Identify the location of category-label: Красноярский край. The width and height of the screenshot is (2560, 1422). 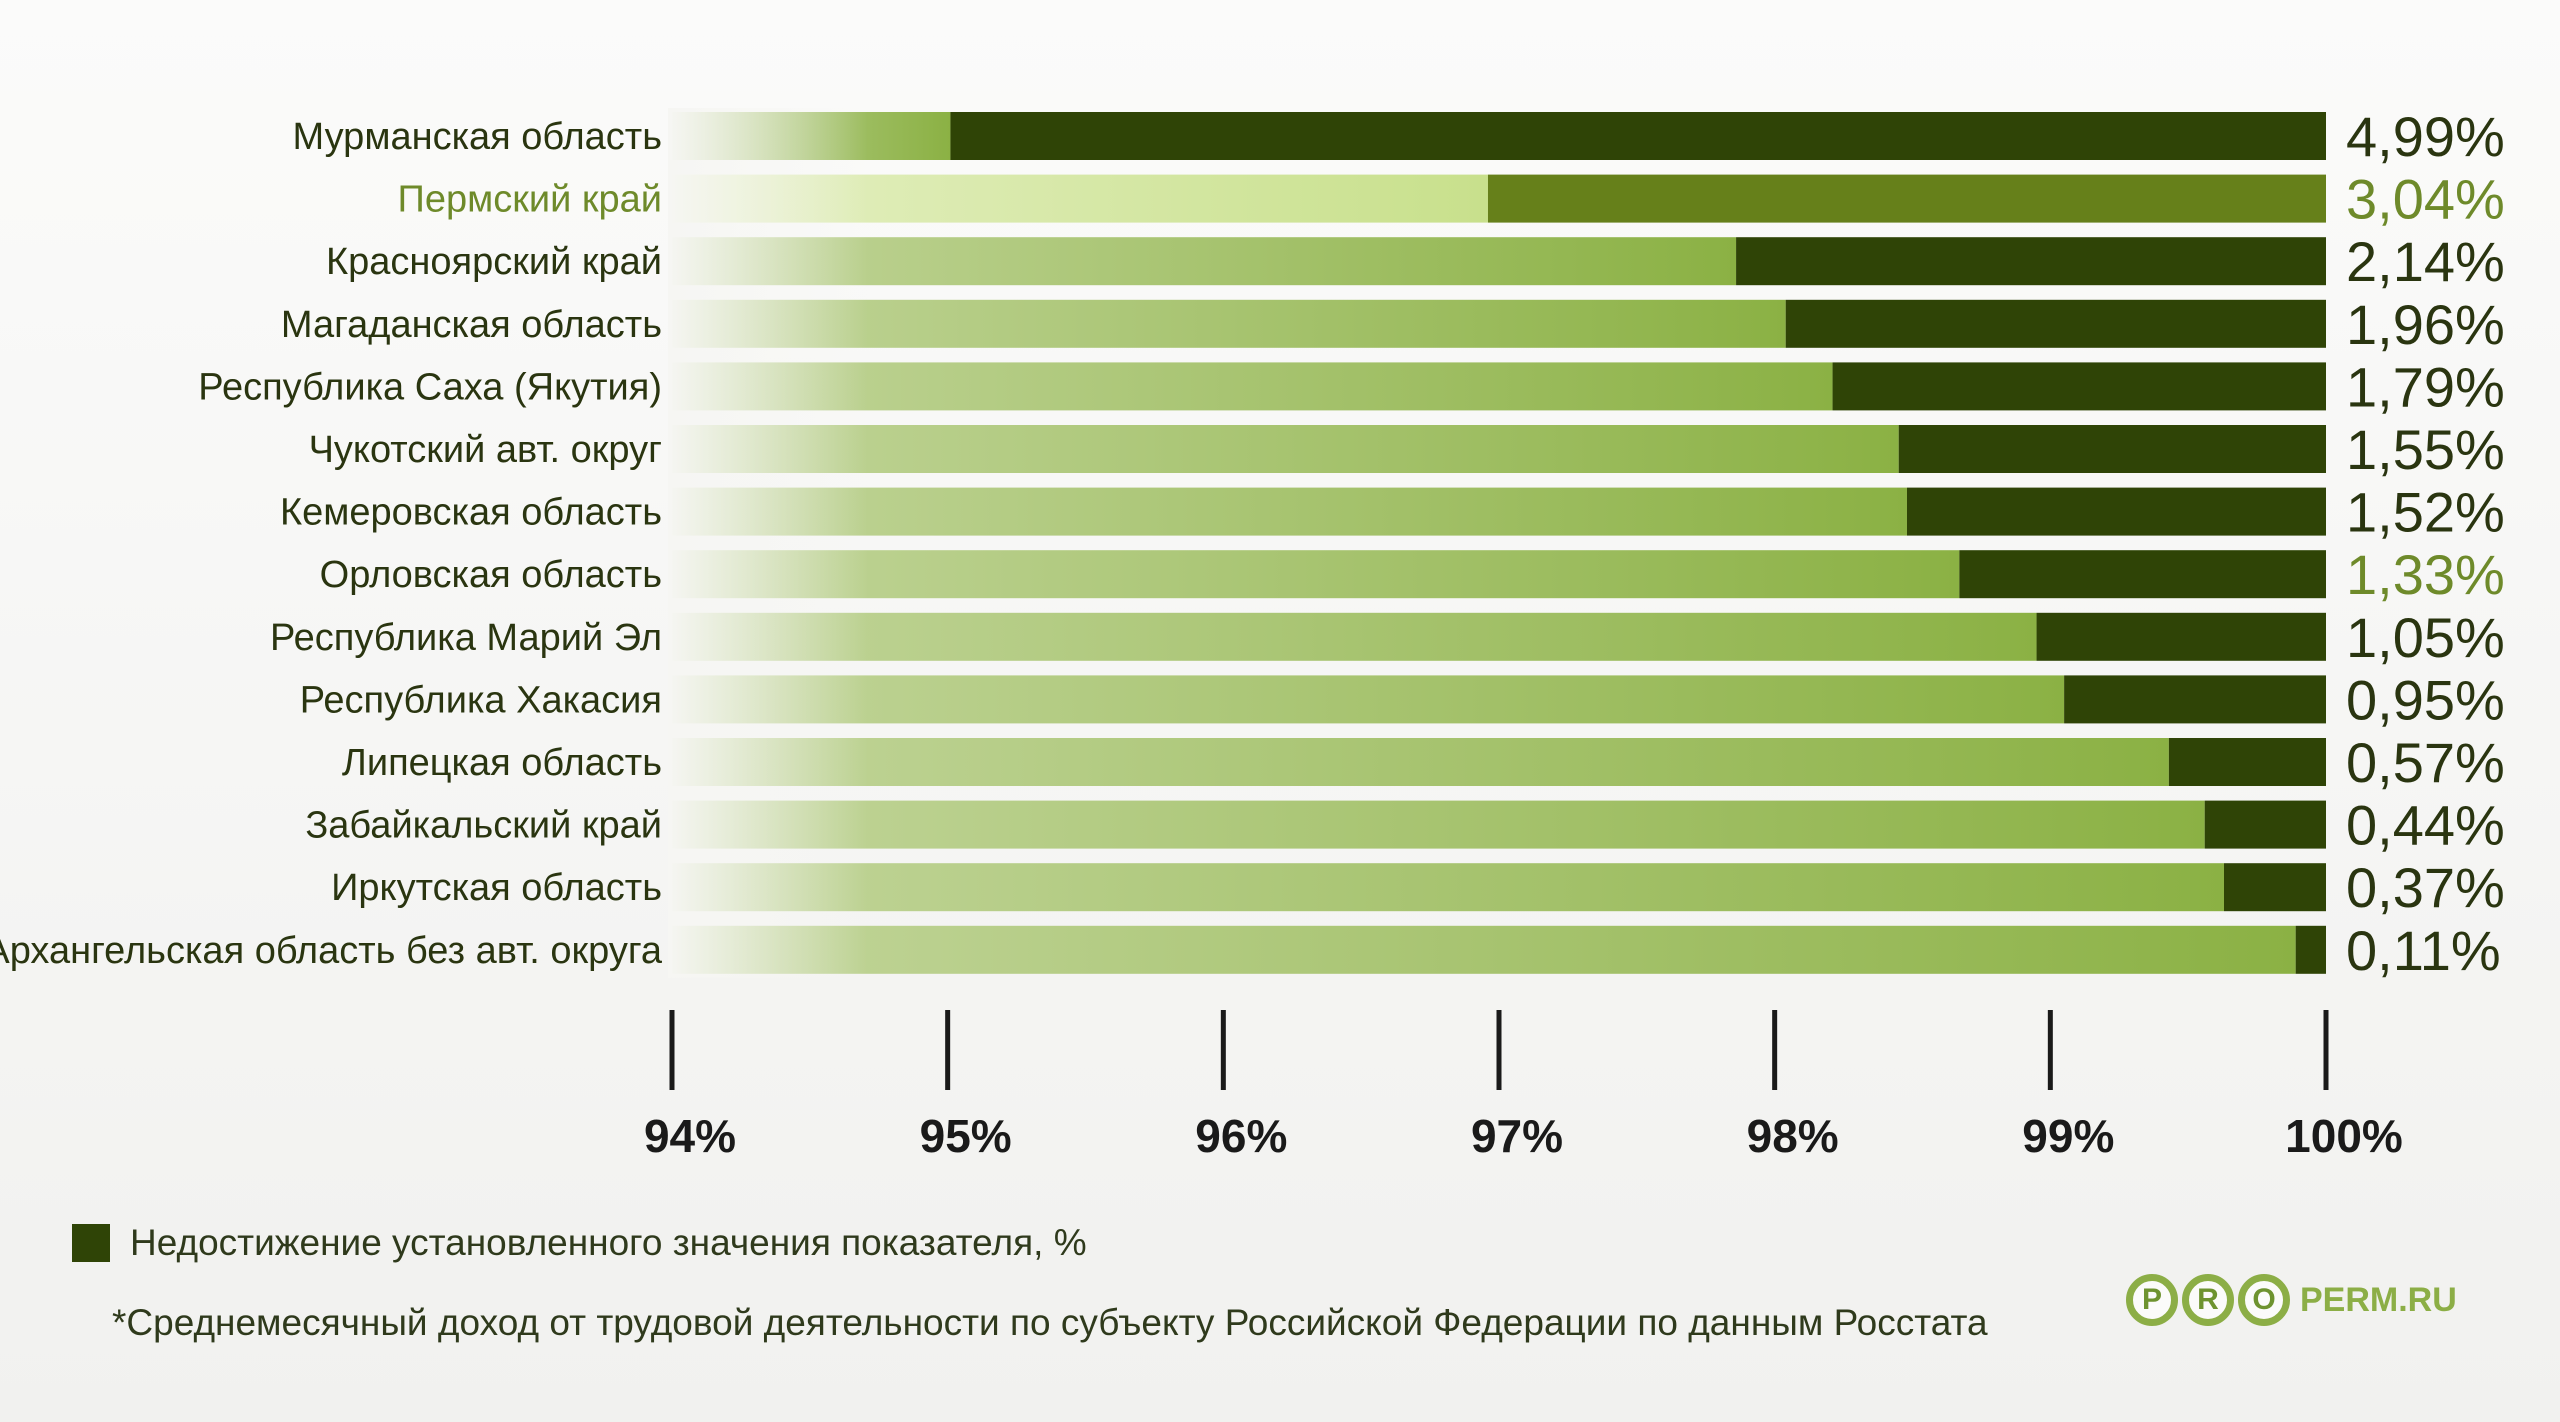
(494, 262).